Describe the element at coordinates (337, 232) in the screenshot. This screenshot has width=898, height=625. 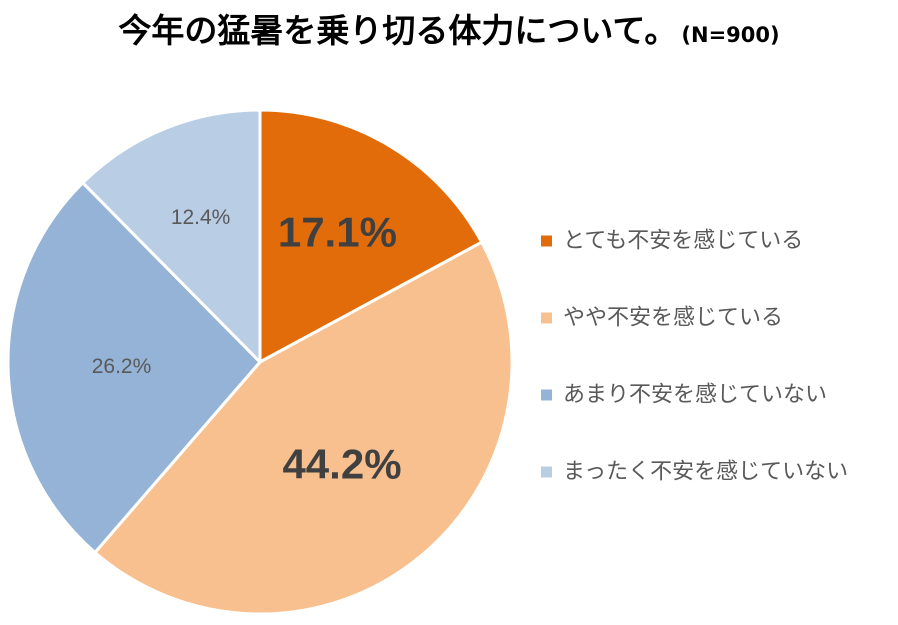
I see `pie-data-label-1: 17.1%` at that location.